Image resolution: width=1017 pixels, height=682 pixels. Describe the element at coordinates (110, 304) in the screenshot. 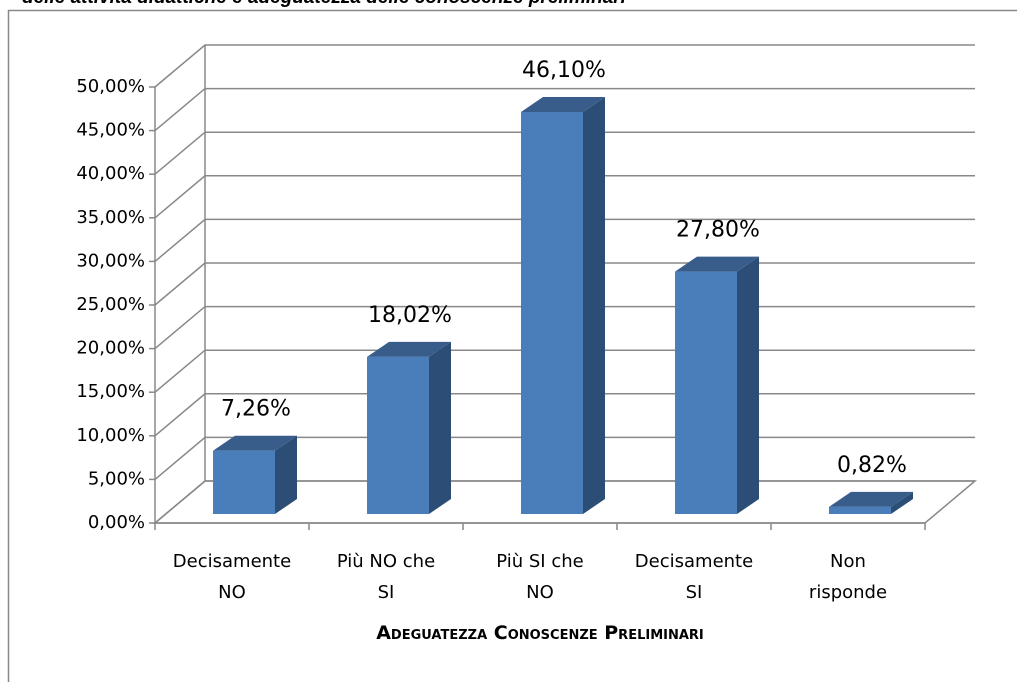

I see `y-tick-label: 25,00%` at that location.